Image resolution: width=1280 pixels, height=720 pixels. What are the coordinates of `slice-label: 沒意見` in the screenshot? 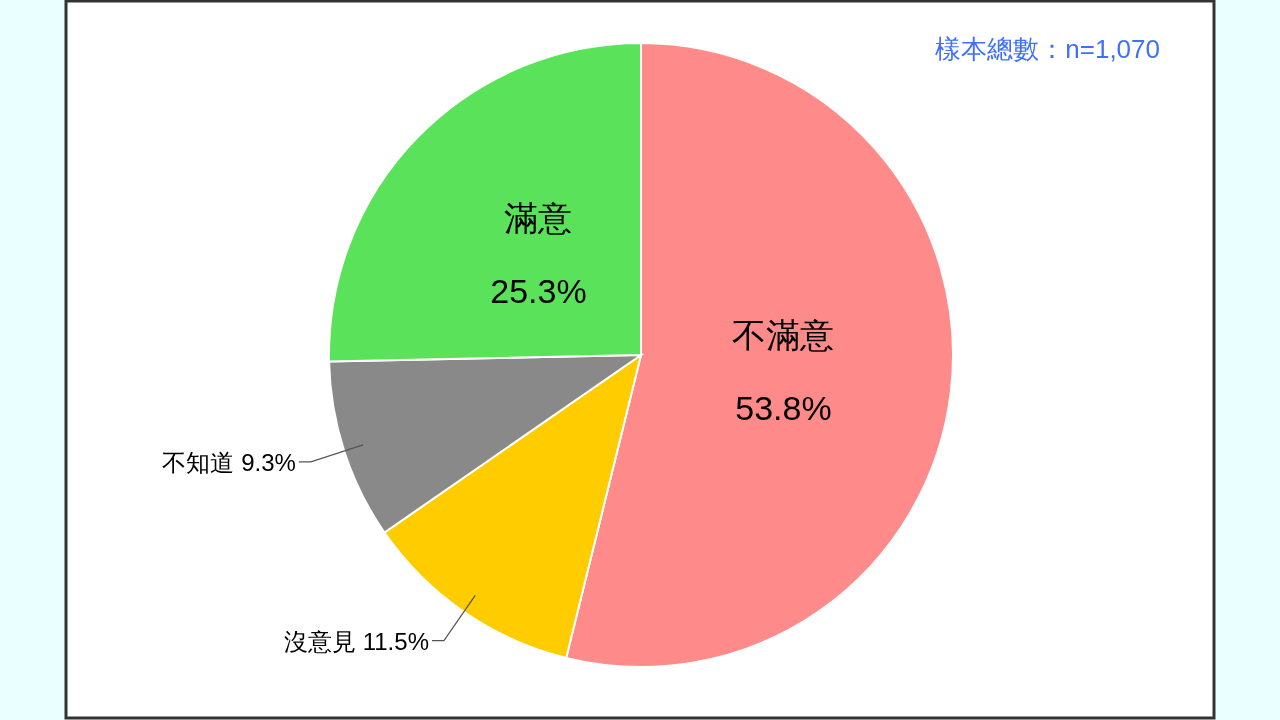 It's located at (323, 641).